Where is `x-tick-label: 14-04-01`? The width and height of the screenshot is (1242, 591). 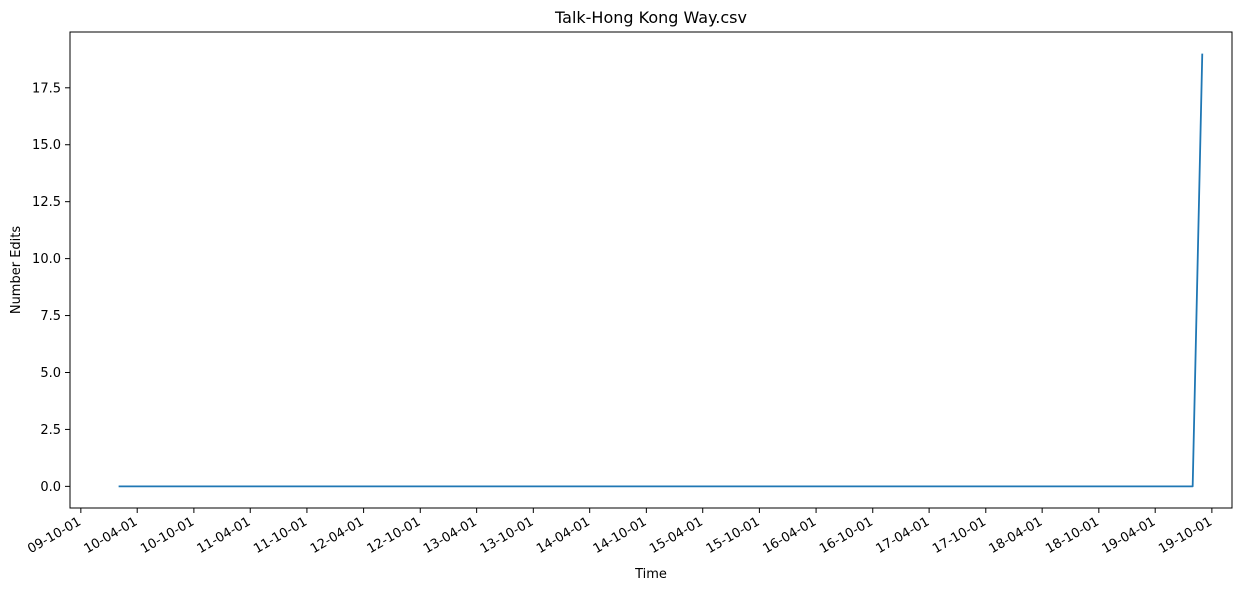 x-tick-label: 14-04-01 is located at coordinates (563, 535).